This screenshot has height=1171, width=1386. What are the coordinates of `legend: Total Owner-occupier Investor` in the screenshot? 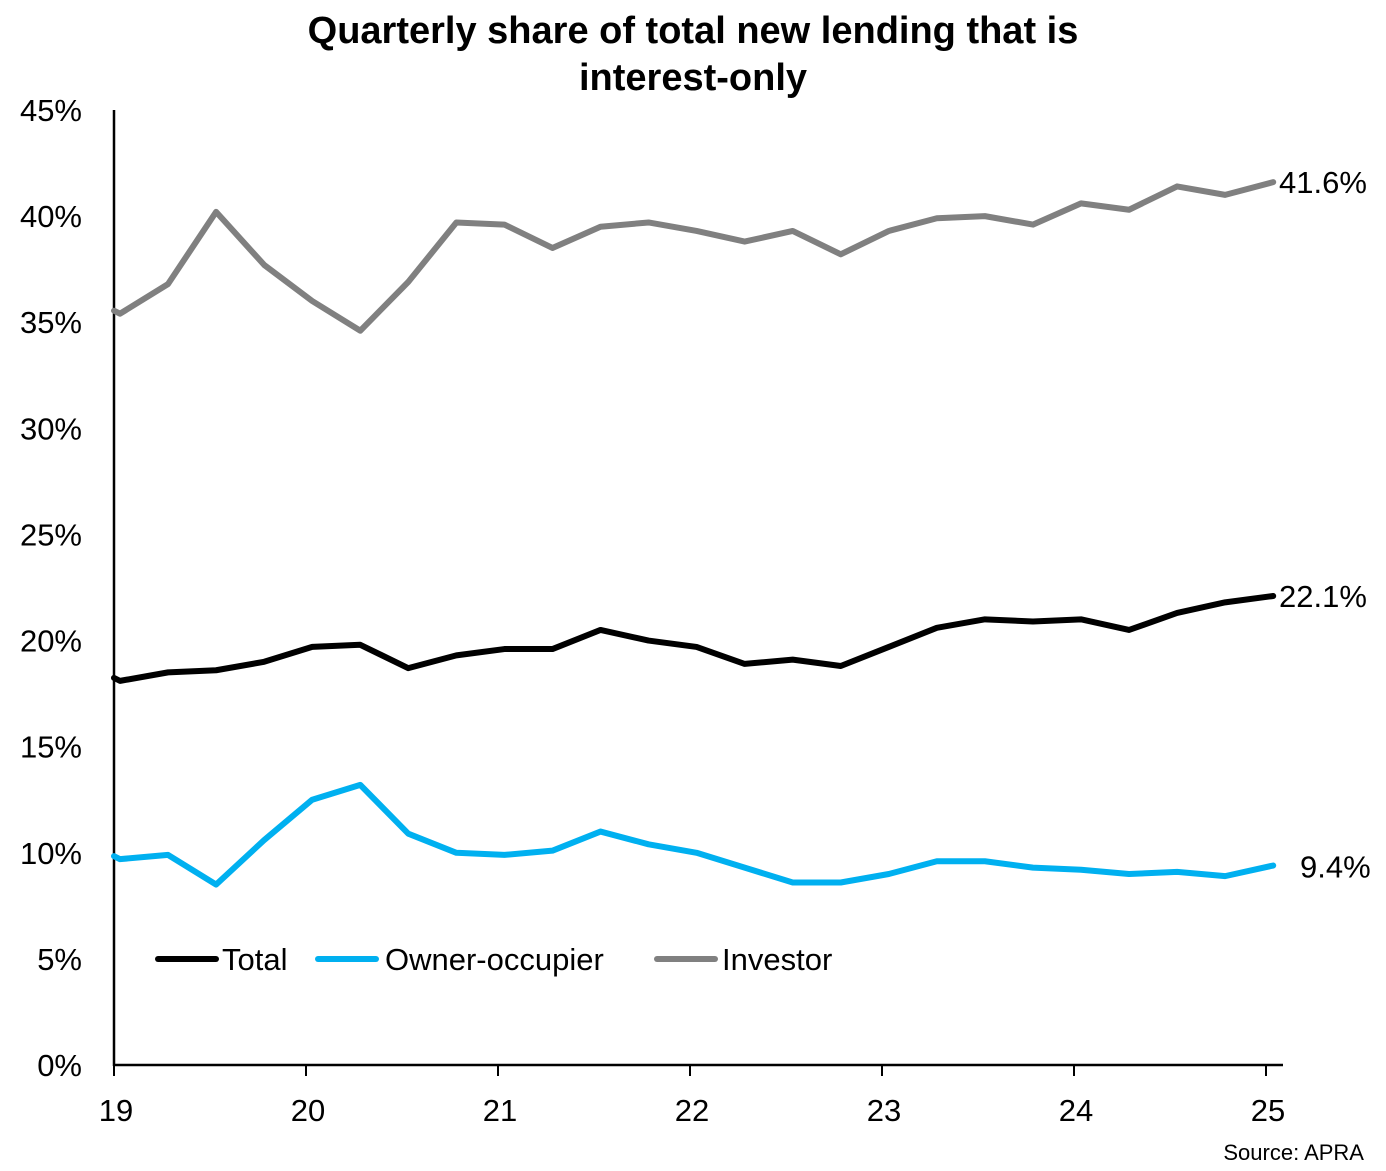 It's located at (493, 959).